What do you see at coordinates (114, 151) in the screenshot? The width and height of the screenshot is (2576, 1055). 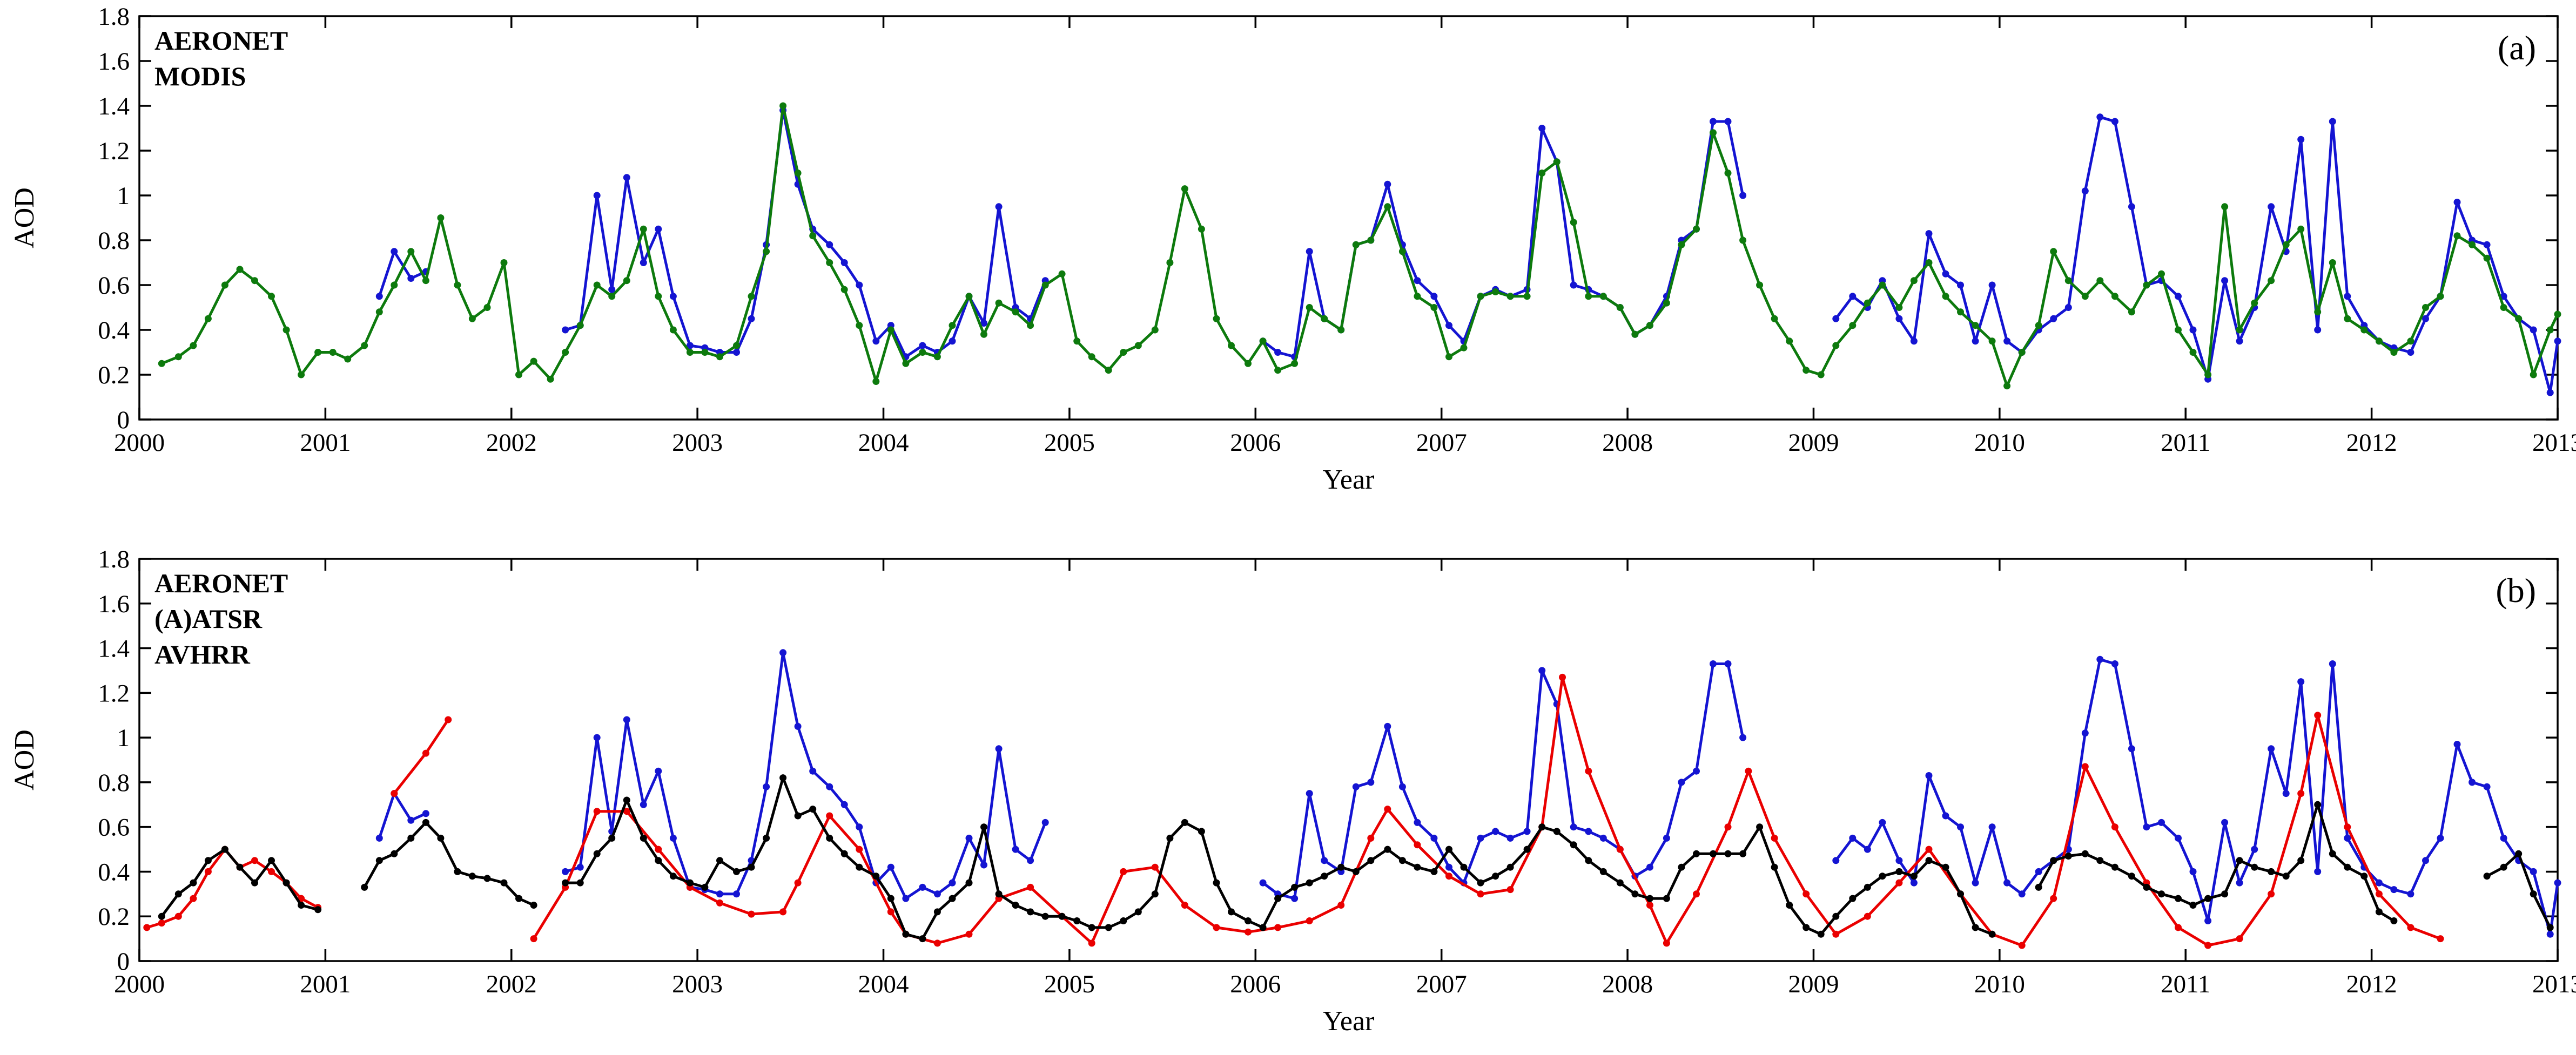 I see `y-tick-label: 1.2` at bounding box center [114, 151].